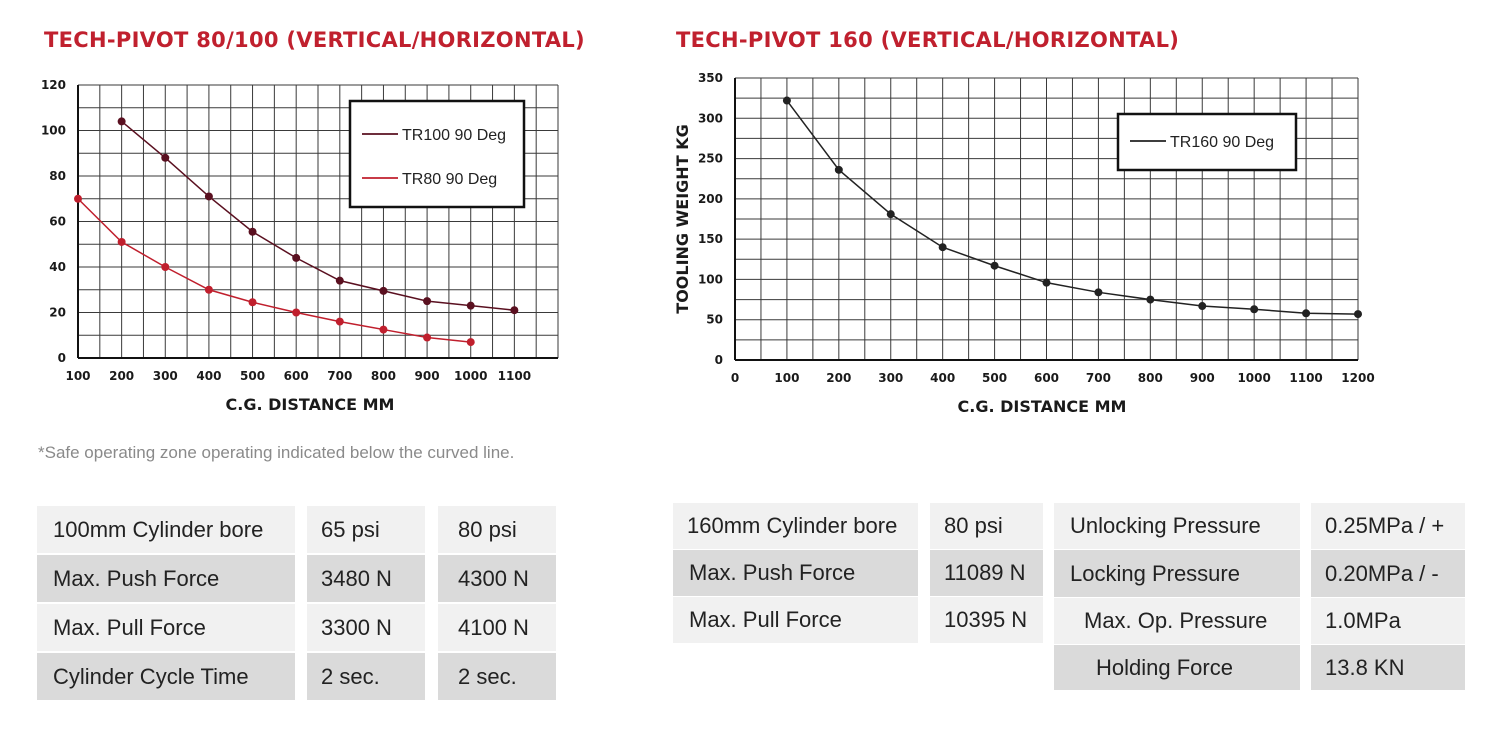 The height and width of the screenshot is (733, 1500). I want to click on t3-r1-c0: Locking Pressure, so click(1177, 573).